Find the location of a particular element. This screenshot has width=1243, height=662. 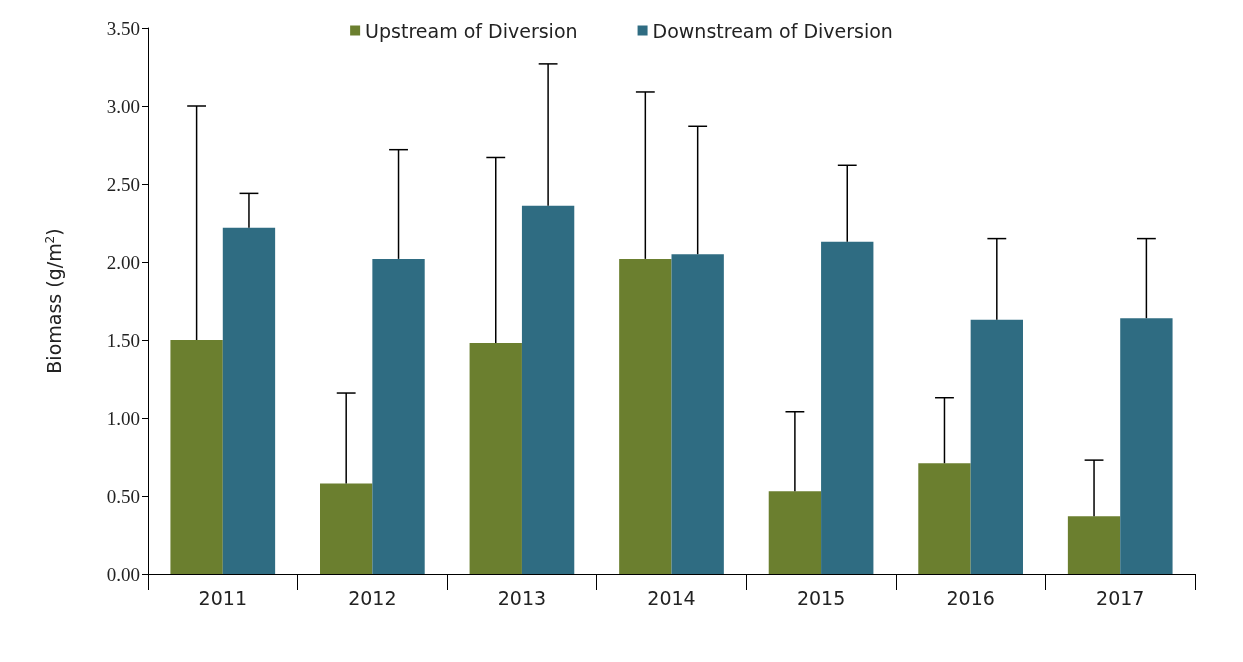

x-tick-label: 2014 is located at coordinates (671, 597).